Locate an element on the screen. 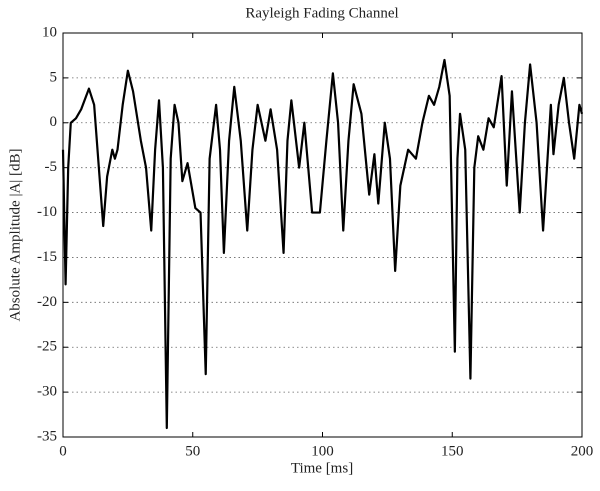 This screenshot has width=600, height=491. y-tick-label: -30 is located at coordinates (47, 392).